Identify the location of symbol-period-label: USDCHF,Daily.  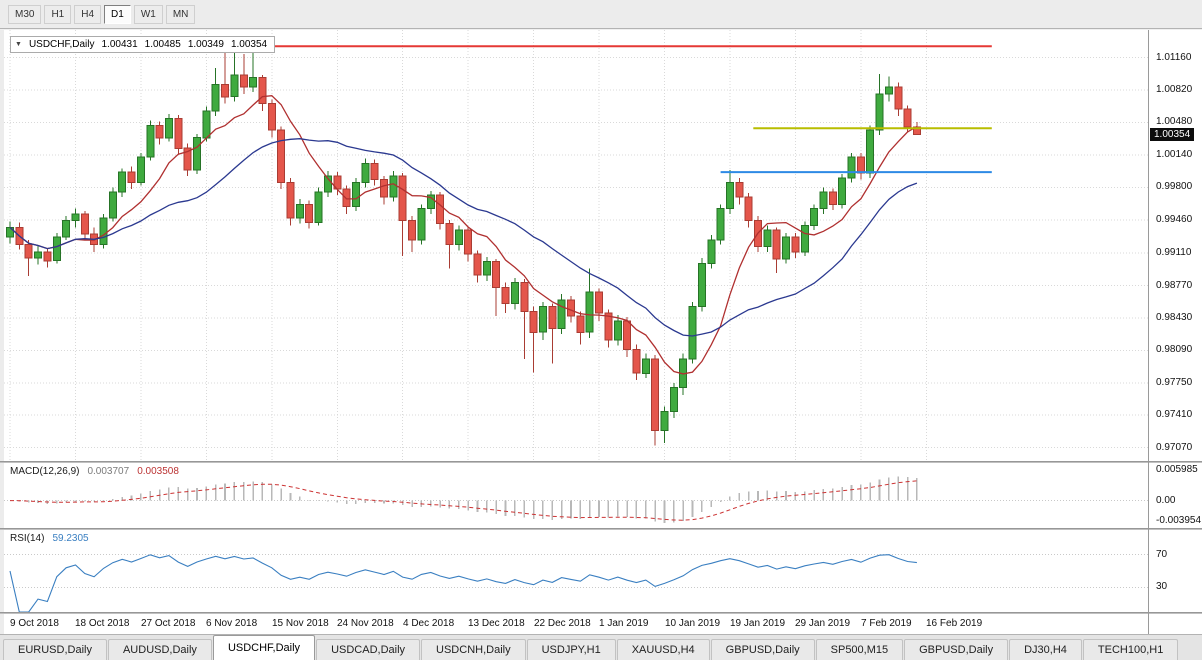
(61, 44).